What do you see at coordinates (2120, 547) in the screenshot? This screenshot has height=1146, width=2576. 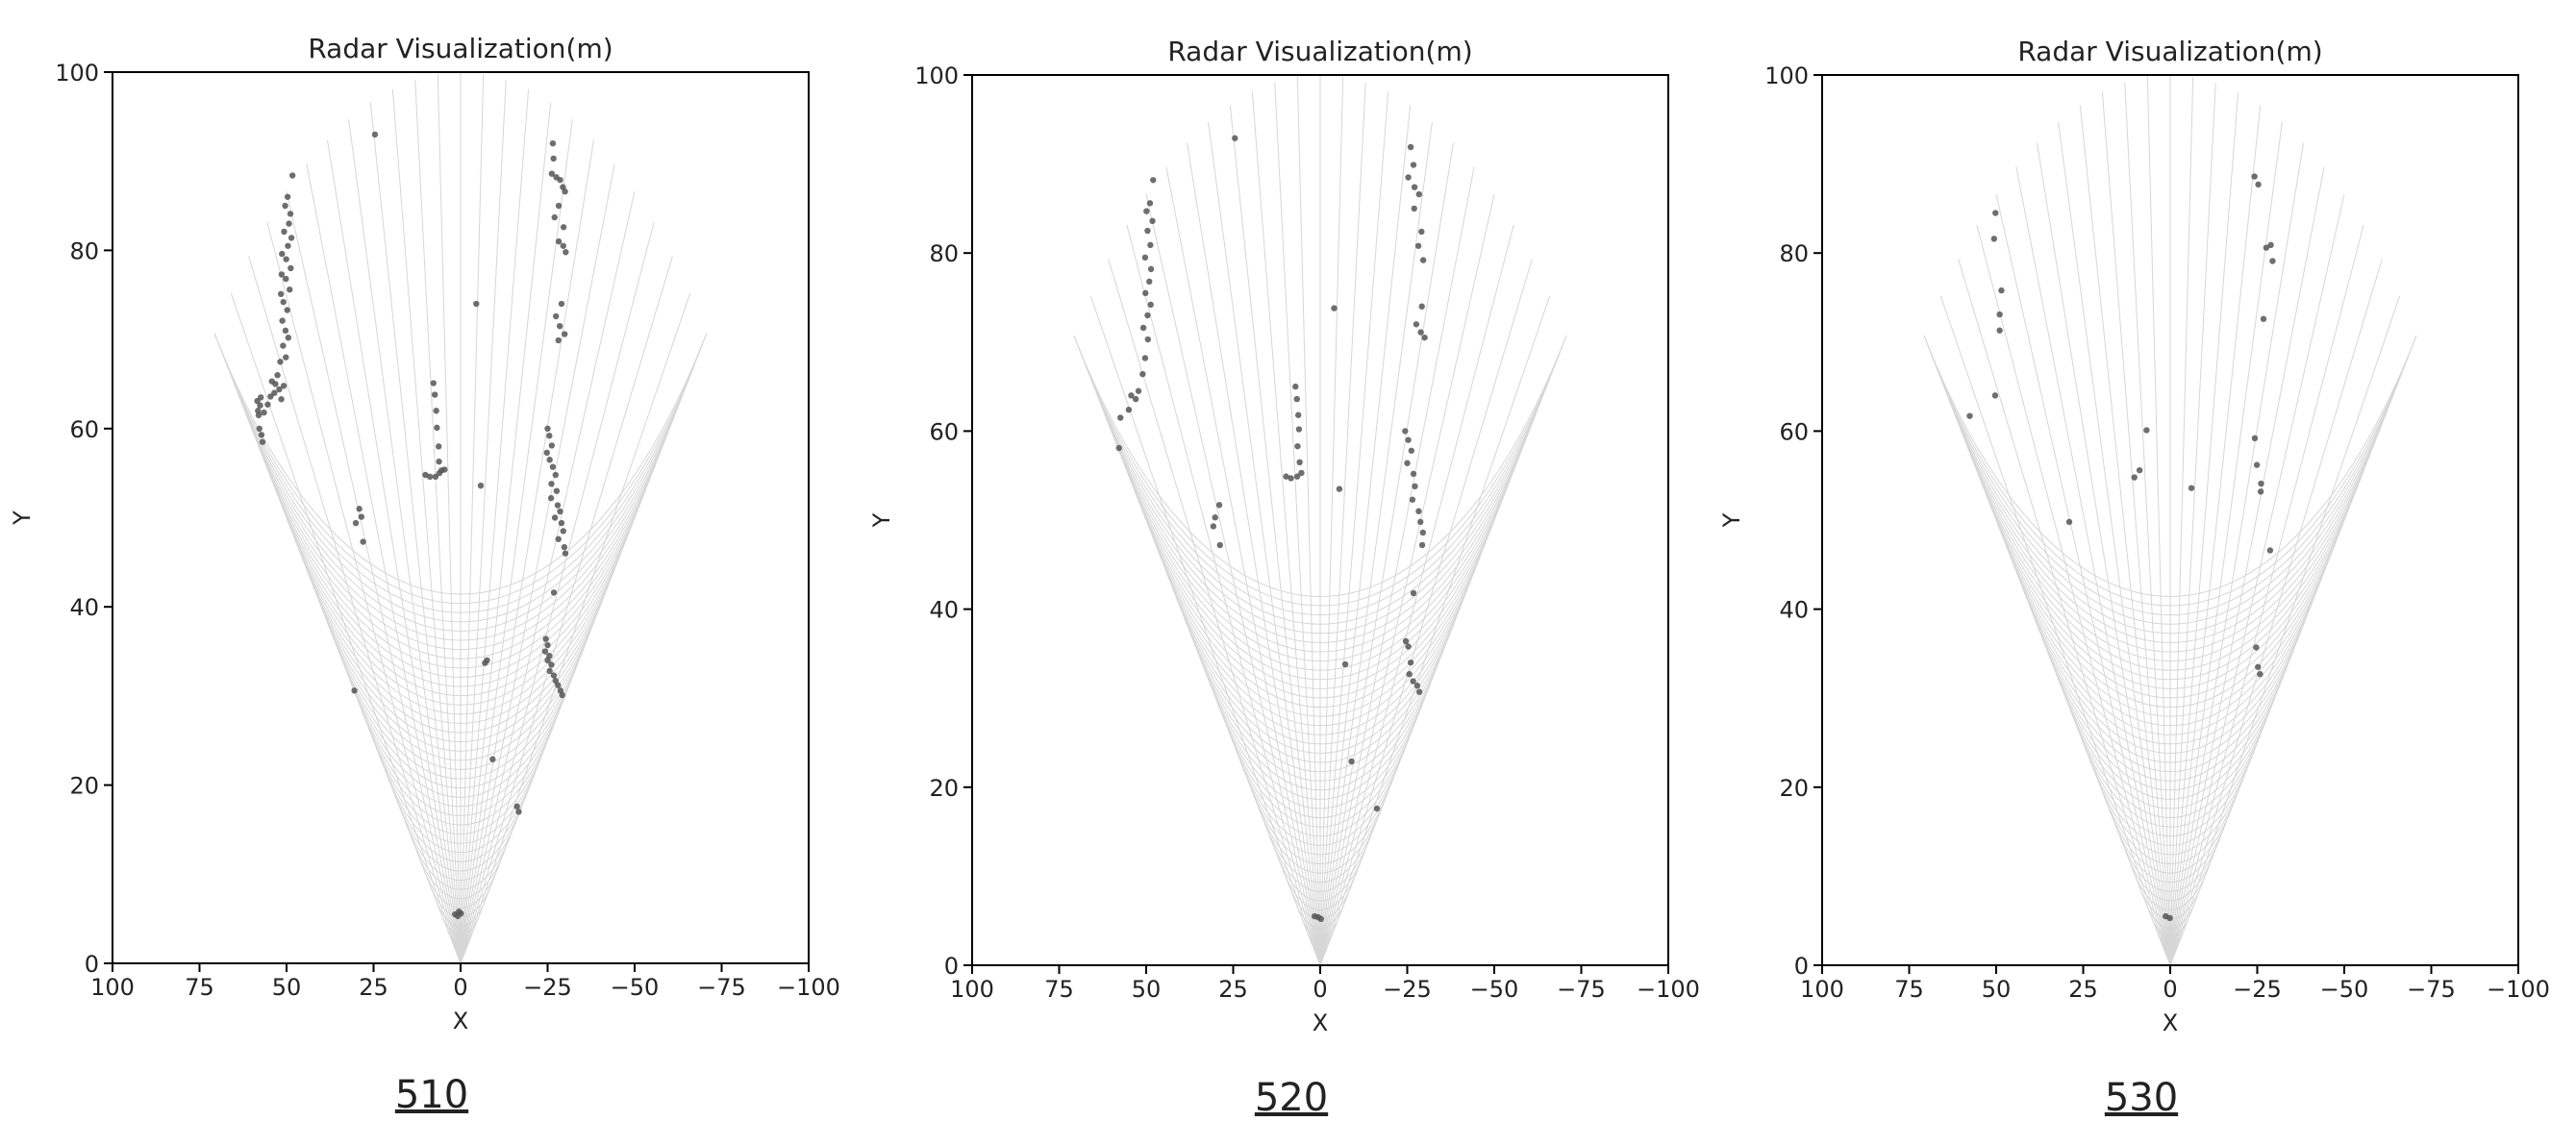 I see `data-points` at bounding box center [2120, 547].